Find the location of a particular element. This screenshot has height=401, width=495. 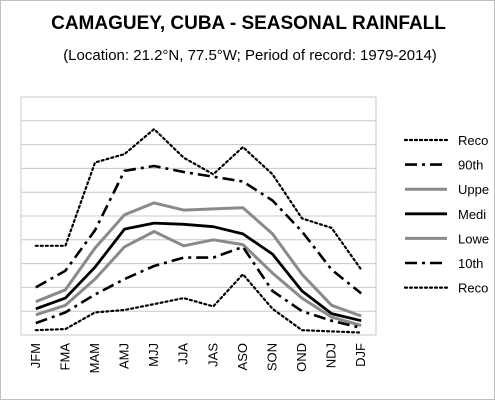

x-tick-label: JJA is located at coordinates (183, 354).